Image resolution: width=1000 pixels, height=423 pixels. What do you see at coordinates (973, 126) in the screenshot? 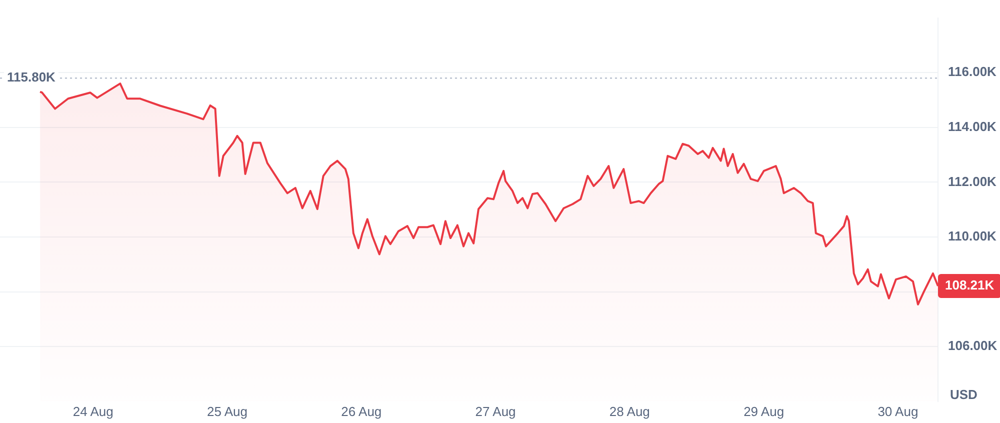
I see `y-tick-label: 114.00K` at bounding box center [973, 126].